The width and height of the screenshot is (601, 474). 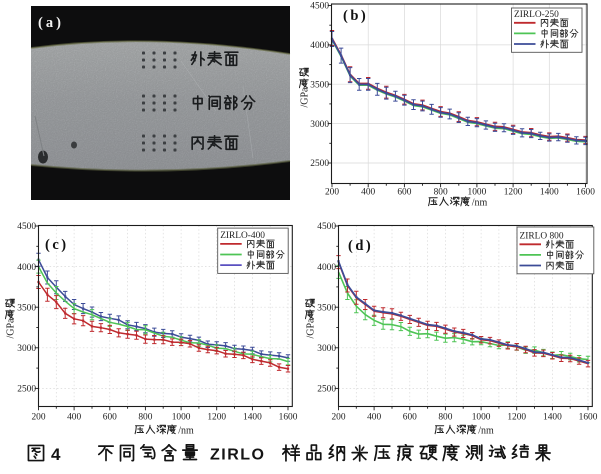 What do you see at coordinates (536, 15) in the screenshot?
I see `svg-text: ZIRLO-250` at bounding box center [536, 15].